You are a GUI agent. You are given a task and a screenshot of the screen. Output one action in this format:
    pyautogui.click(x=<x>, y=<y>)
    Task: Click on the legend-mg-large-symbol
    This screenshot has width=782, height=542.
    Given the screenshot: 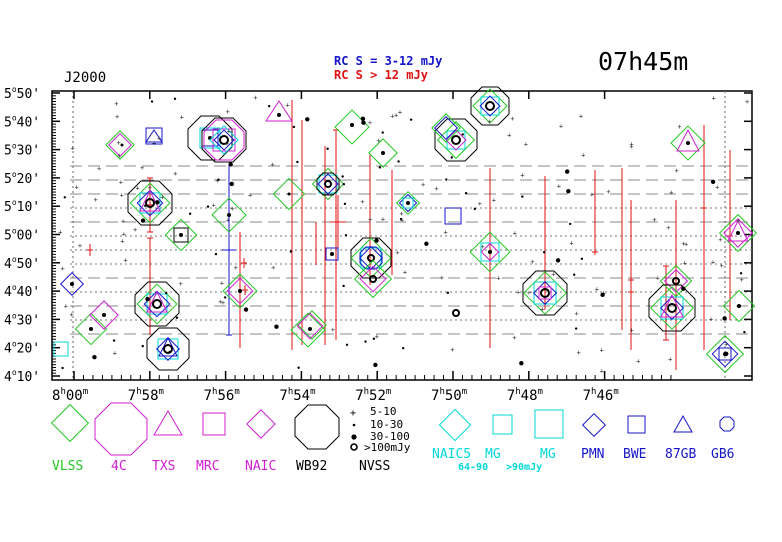 What is the action you would take?
    pyautogui.click(x=549, y=424)
    